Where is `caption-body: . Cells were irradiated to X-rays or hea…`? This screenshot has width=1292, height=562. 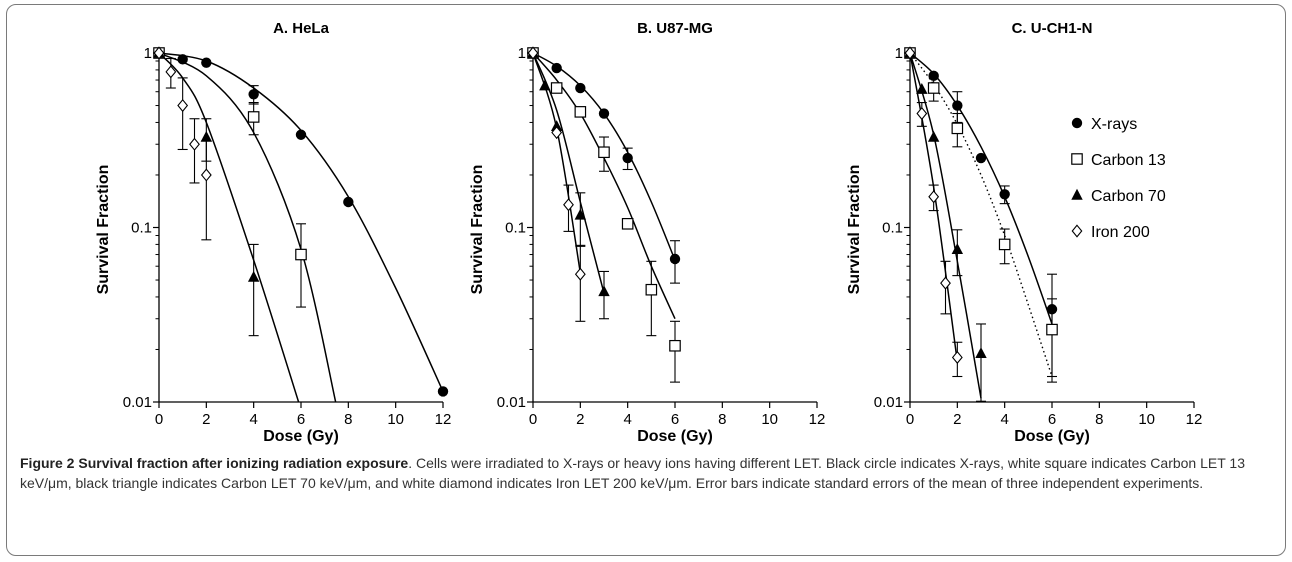 caption-body: . Cells were irradiated to X-rays or hea… is located at coordinates (632, 473).